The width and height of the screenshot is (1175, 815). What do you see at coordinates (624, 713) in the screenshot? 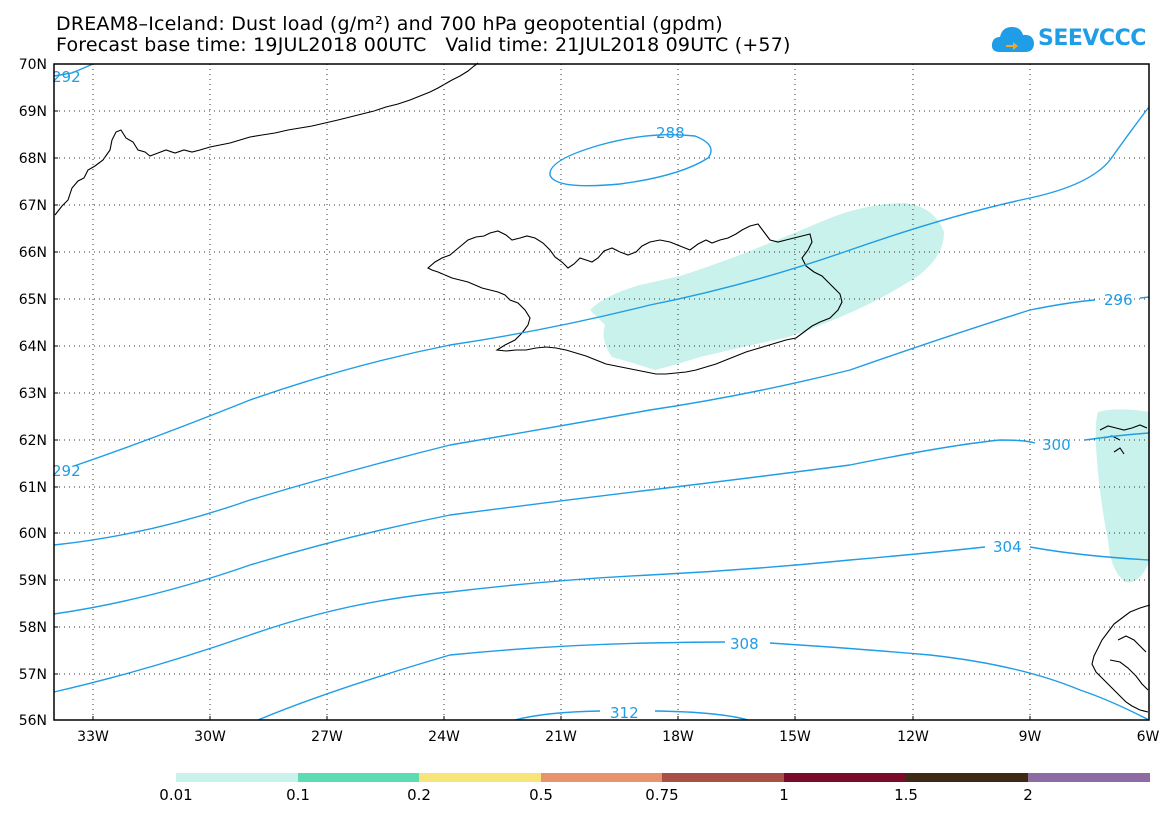
I see `contour-label: 312` at bounding box center [624, 713].